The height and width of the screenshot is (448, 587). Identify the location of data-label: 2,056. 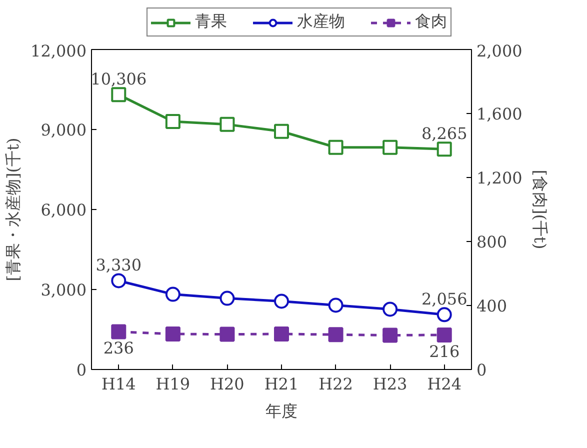
(444, 299).